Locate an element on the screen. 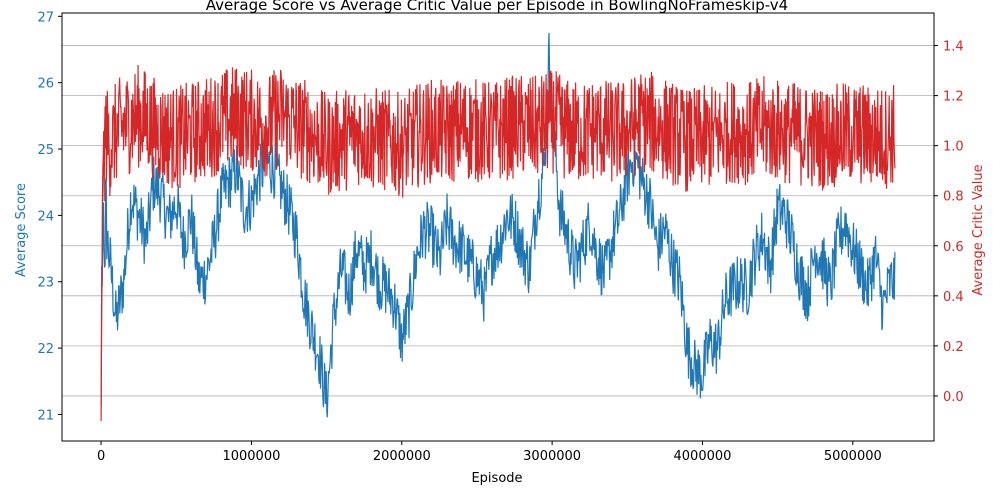 The image size is (1000, 500). right-y-tick-label: 1.4 is located at coordinates (953, 47).